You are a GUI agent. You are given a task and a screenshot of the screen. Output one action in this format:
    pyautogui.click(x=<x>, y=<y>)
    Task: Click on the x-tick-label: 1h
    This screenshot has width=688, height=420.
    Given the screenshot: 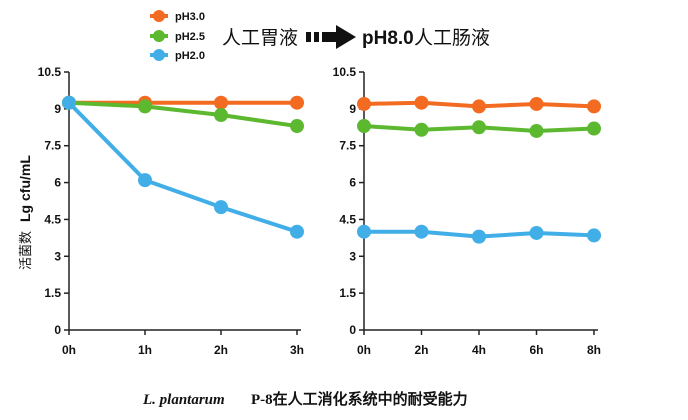 What is the action you would take?
    pyautogui.click(x=145, y=350)
    